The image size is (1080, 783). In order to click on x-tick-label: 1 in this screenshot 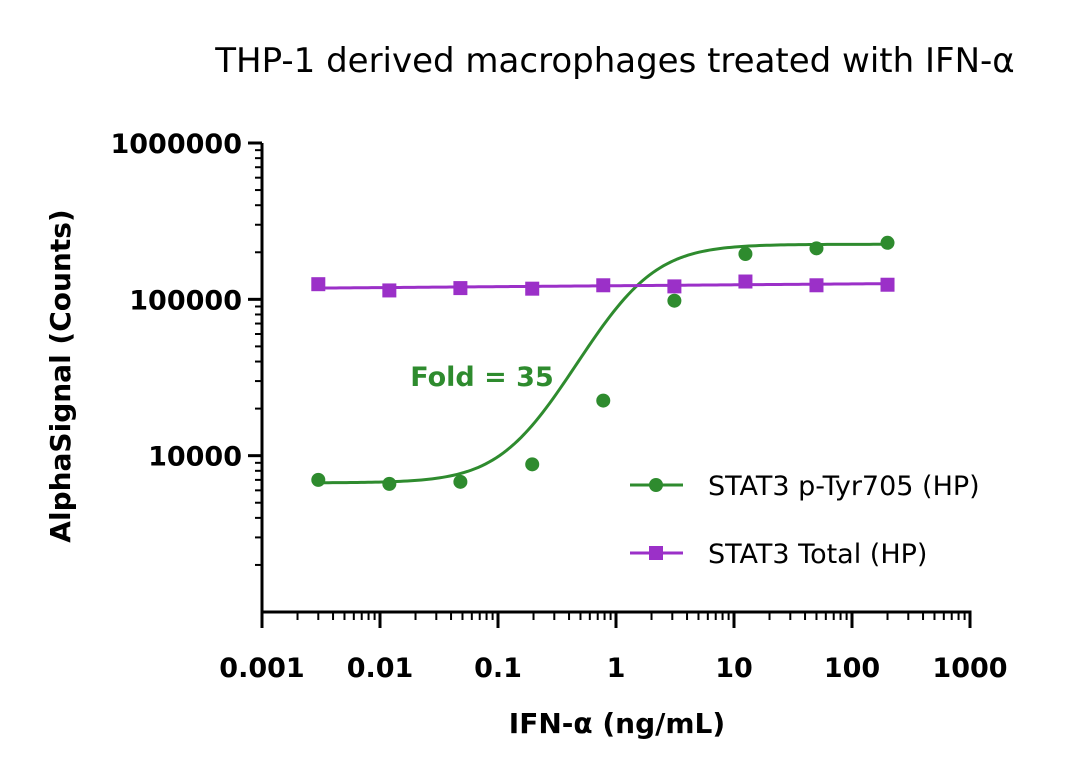, I will do `click(616, 668)`.